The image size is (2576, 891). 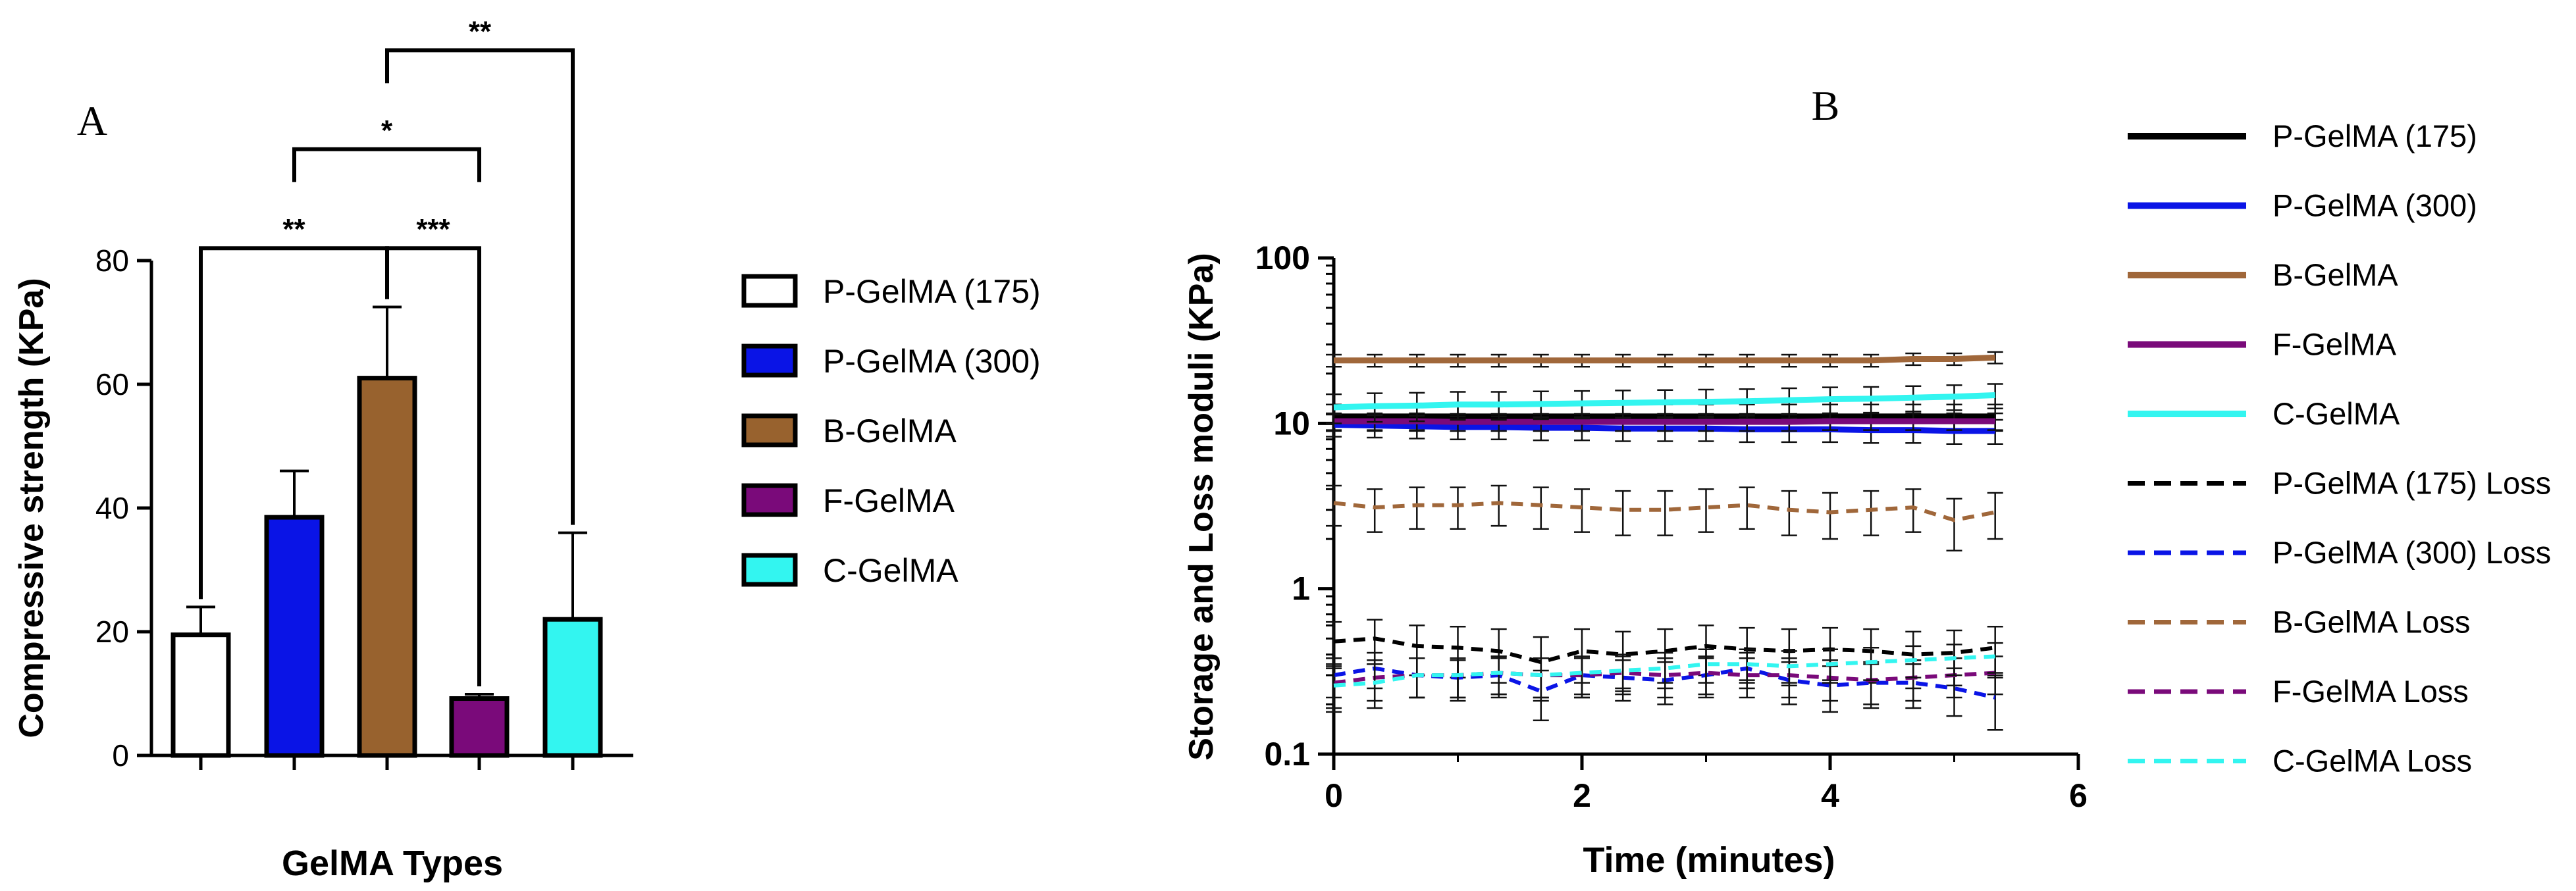 I want to click on x-tick-label: 0, so click(x=1334, y=795).